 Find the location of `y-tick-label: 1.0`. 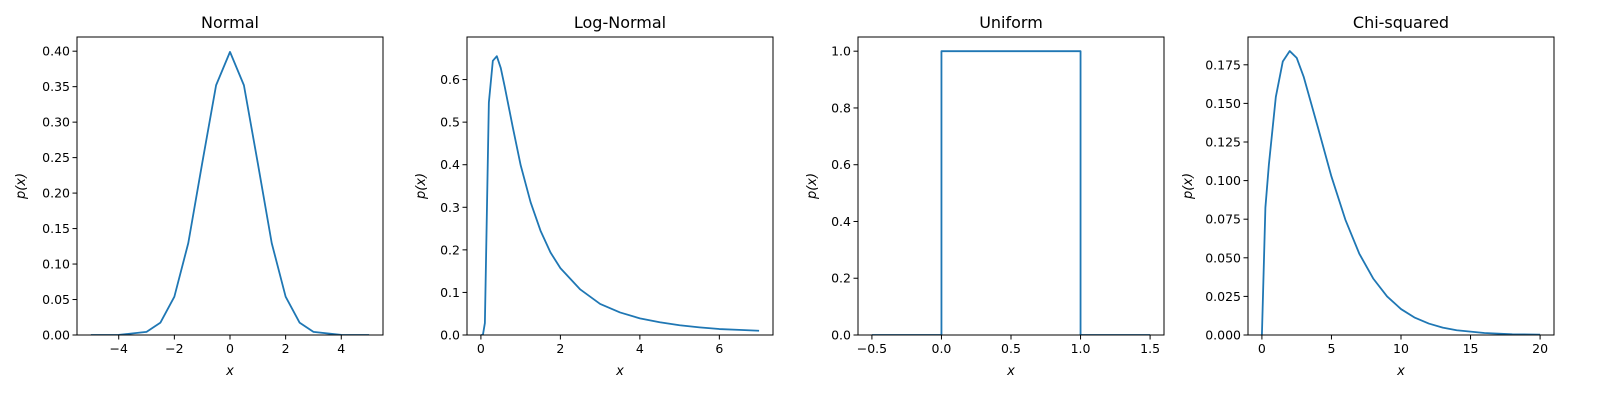

y-tick-label: 1.0 is located at coordinates (841, 51).